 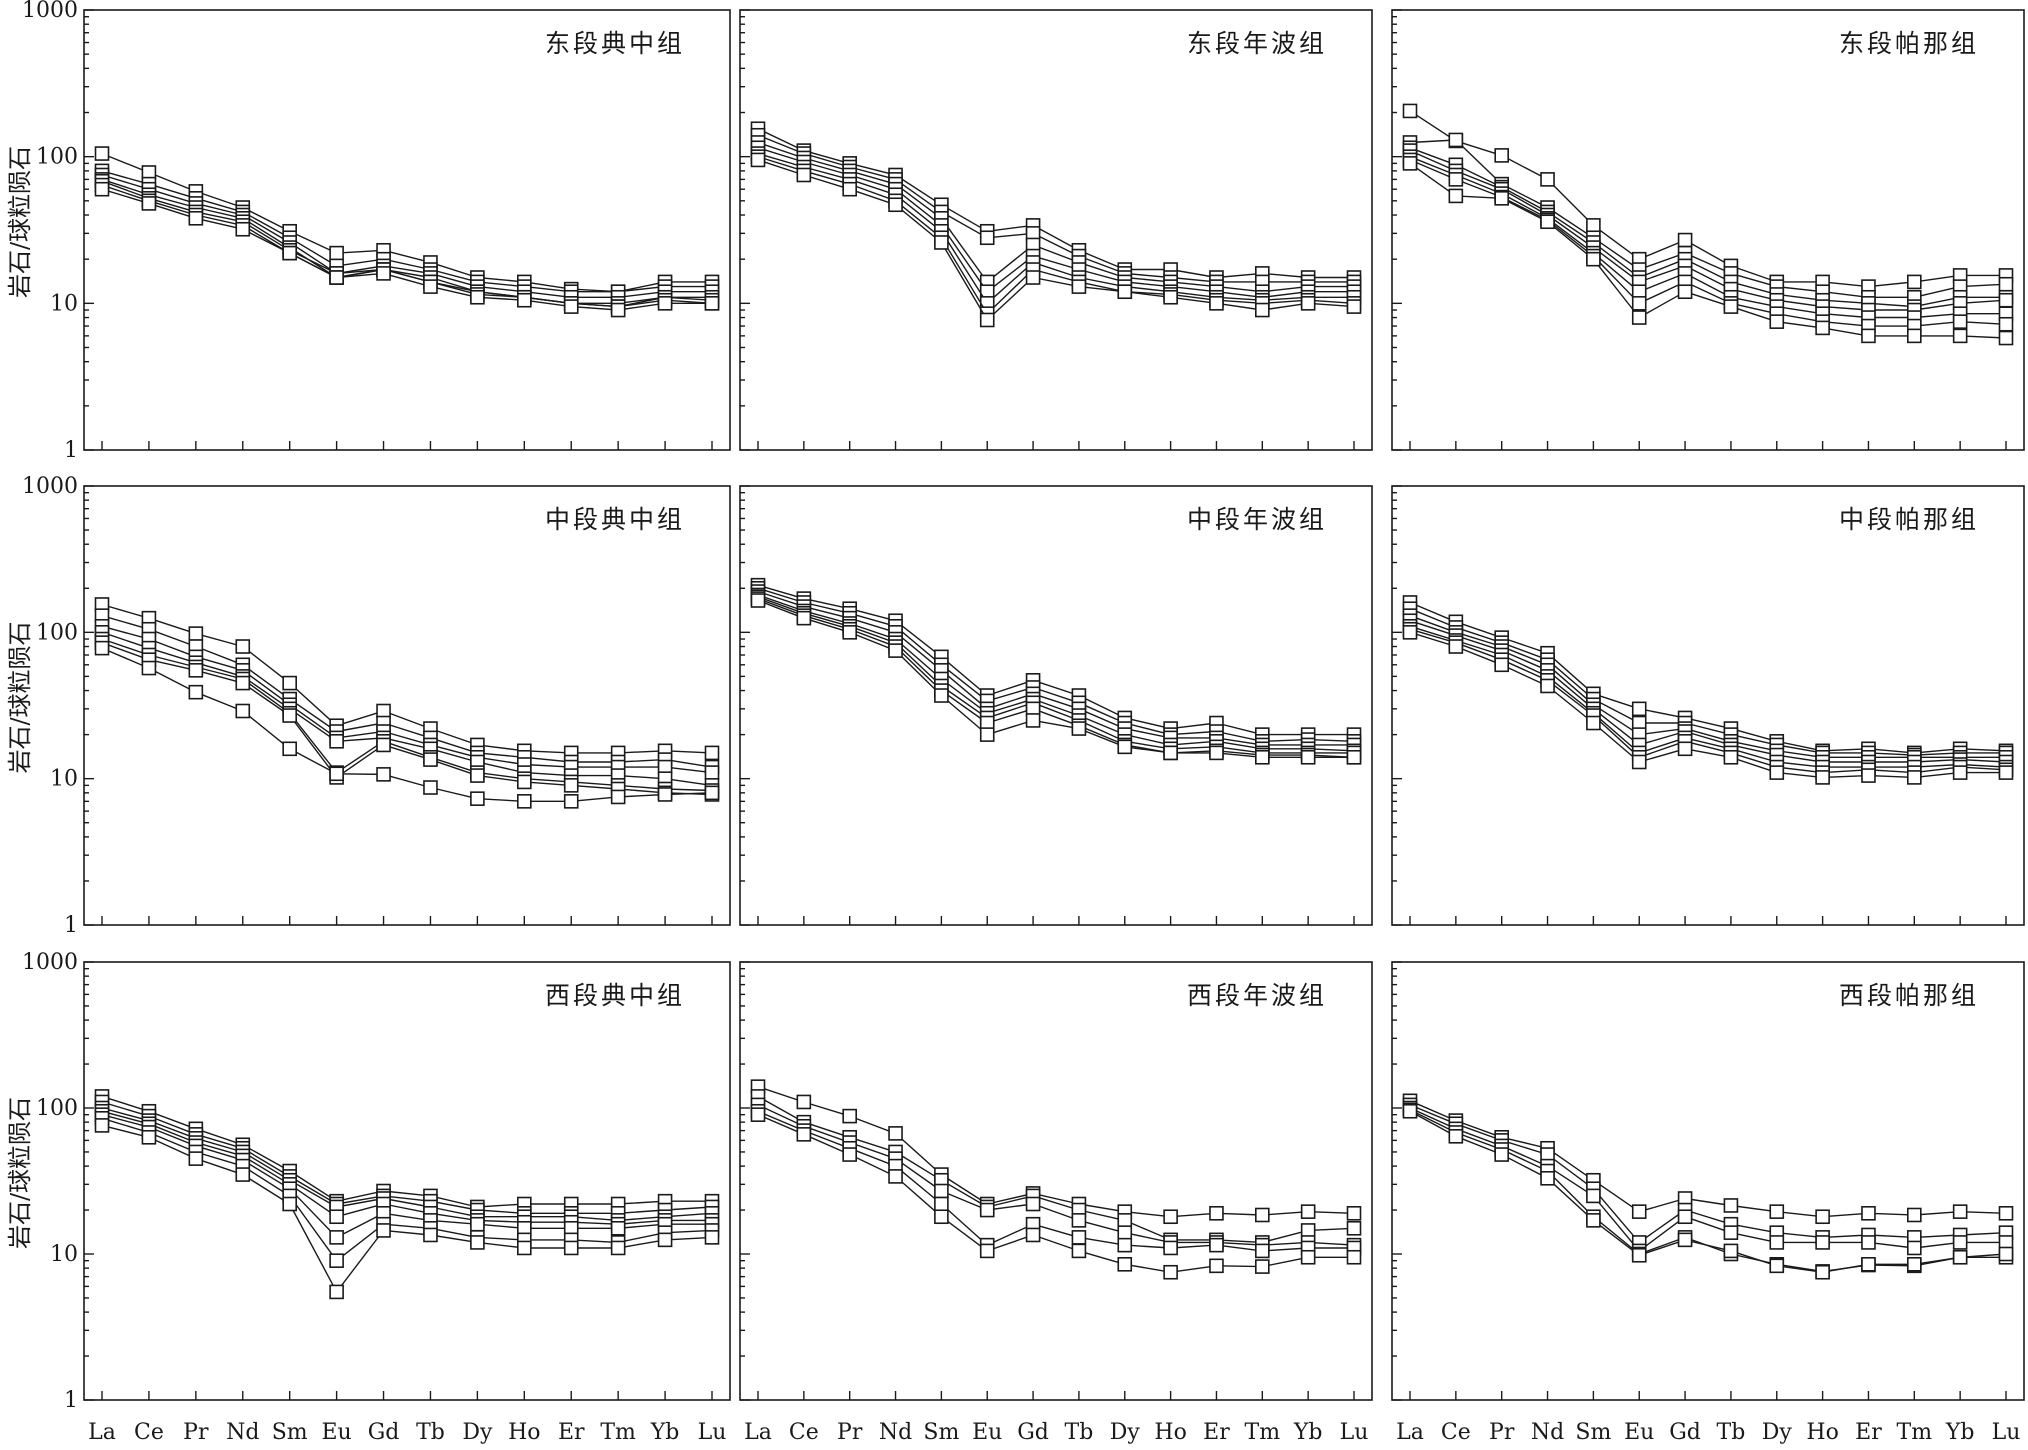 I want to click on panel-title: 西段帕那组, so click(x=1909, y=995).